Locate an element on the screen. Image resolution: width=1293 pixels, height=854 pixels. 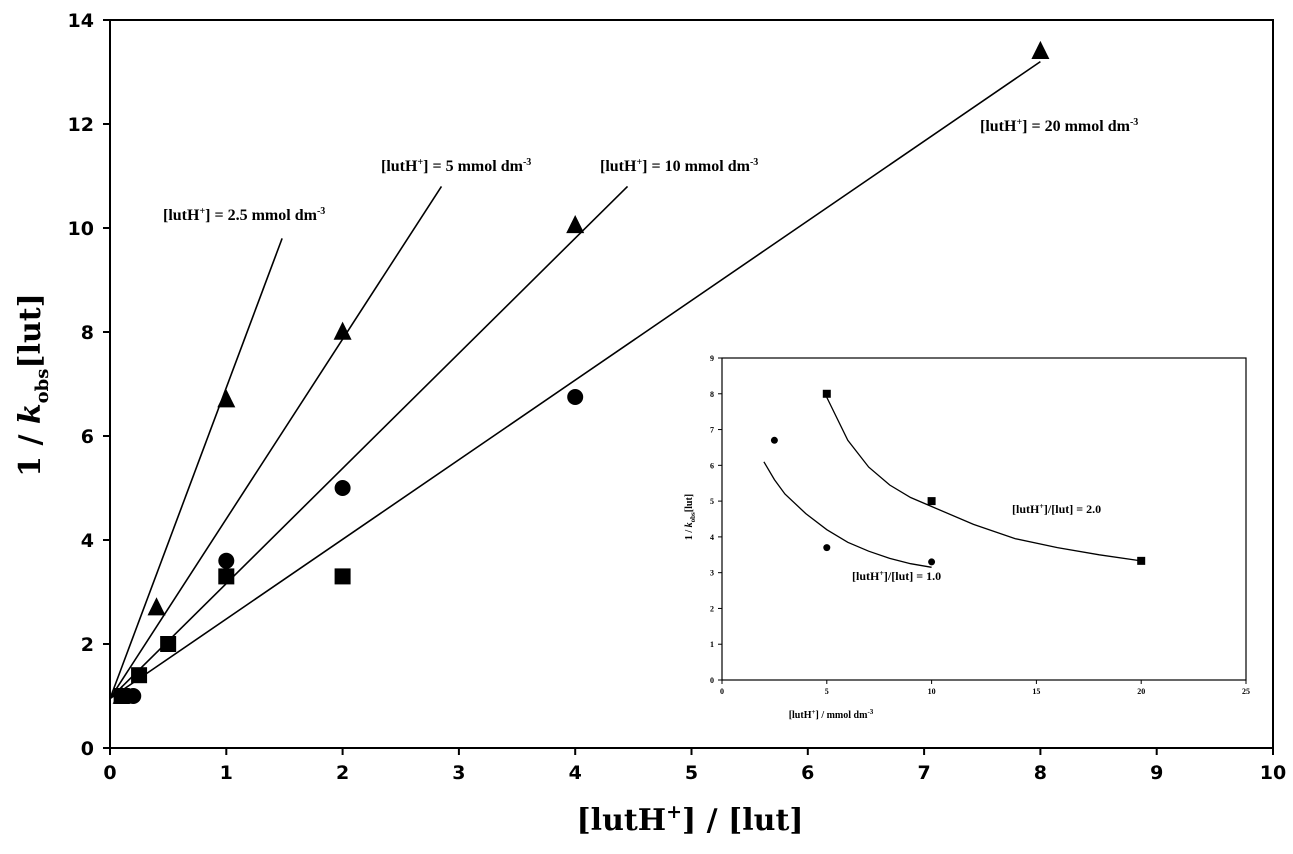
main-x-tick-label: 10 is located at coordinates (1273, 773).